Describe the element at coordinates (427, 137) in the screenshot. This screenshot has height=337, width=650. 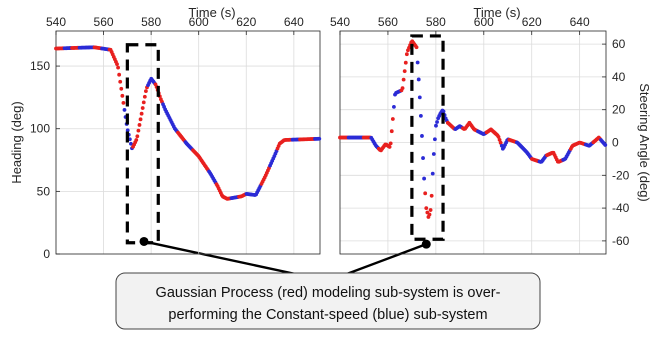
I see `highlight-box` at that location.